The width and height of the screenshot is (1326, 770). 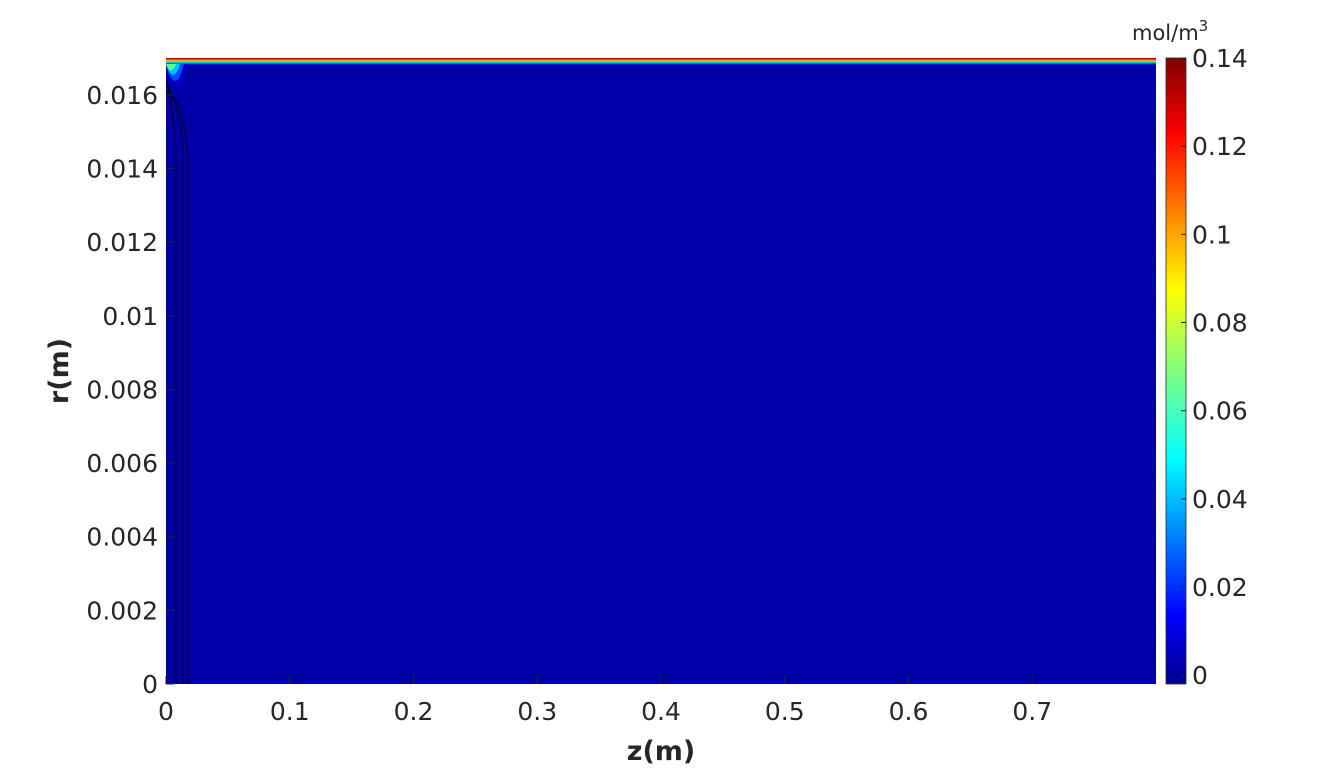 I want to click on colorbar-gradient, so click(x=1176, y=371).